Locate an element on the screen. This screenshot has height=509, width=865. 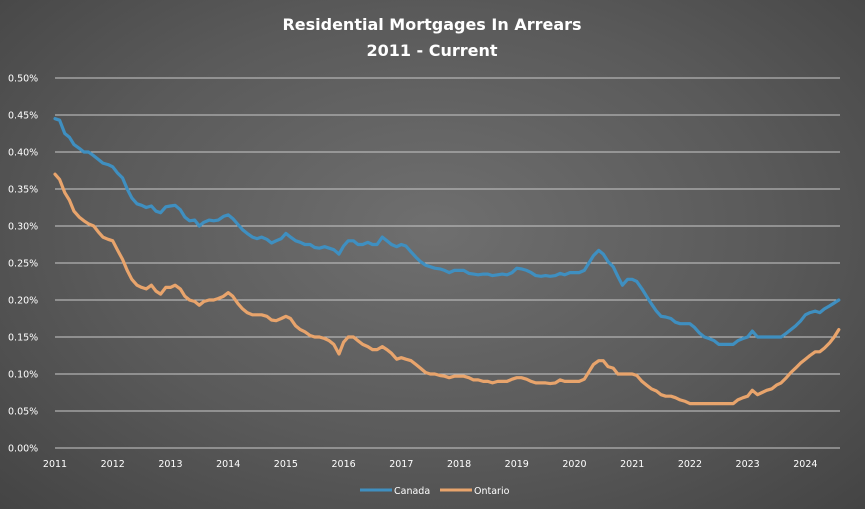
x-tick-label: 2023 is located at coordinates (748, 464).